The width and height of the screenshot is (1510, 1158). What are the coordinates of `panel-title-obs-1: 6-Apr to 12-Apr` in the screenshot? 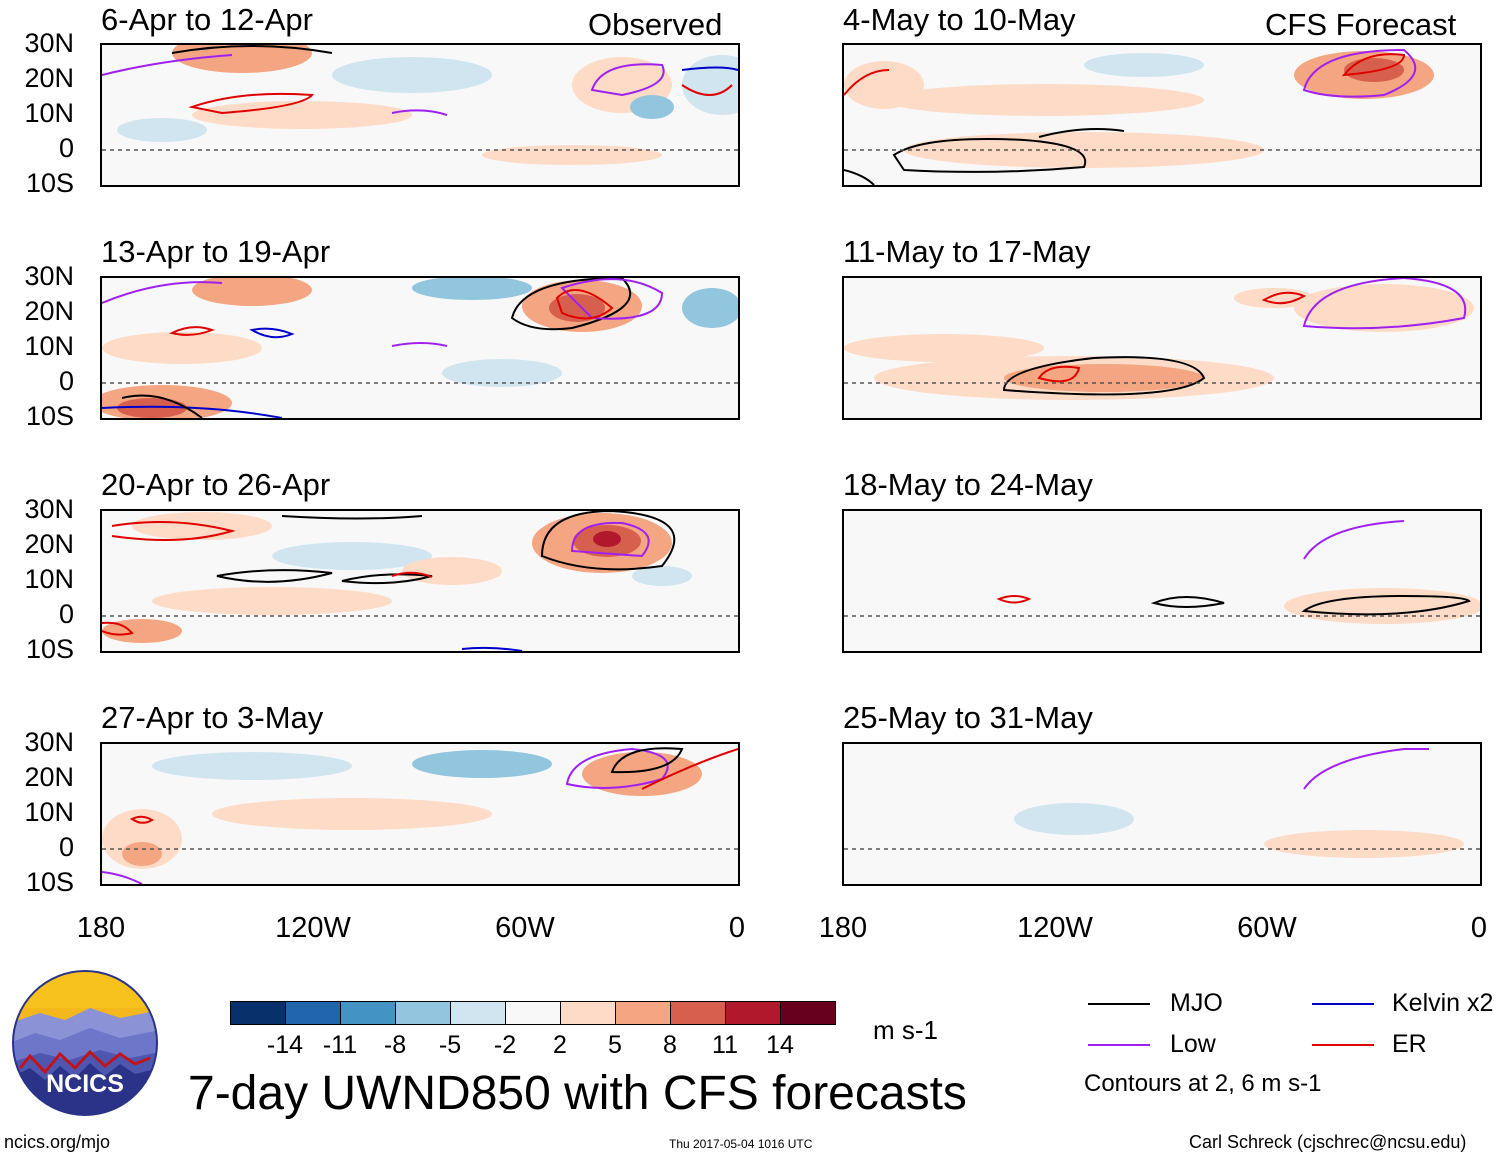 It's located at (207, 19).